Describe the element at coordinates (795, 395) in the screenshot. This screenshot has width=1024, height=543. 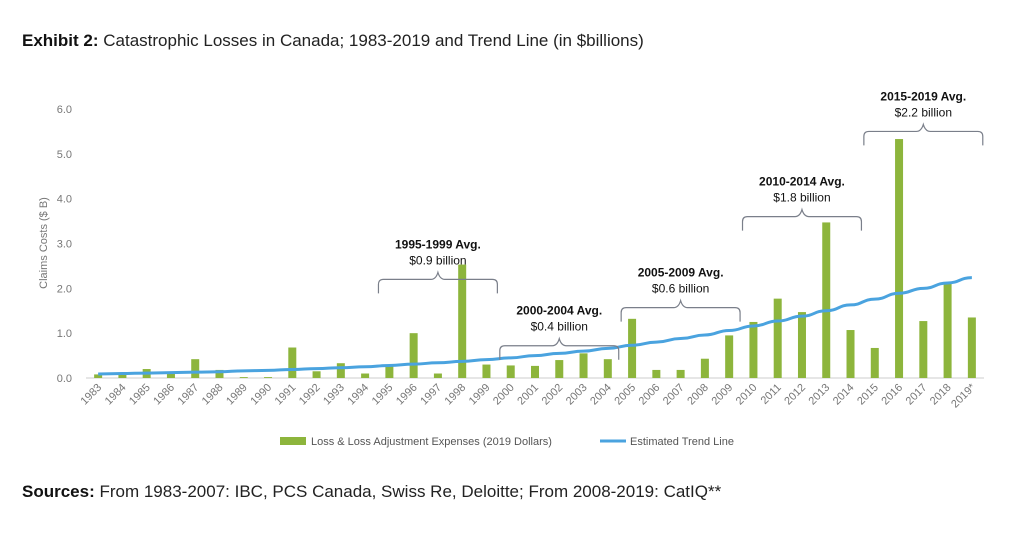
I see `x-tick-label: 2012` at that location.